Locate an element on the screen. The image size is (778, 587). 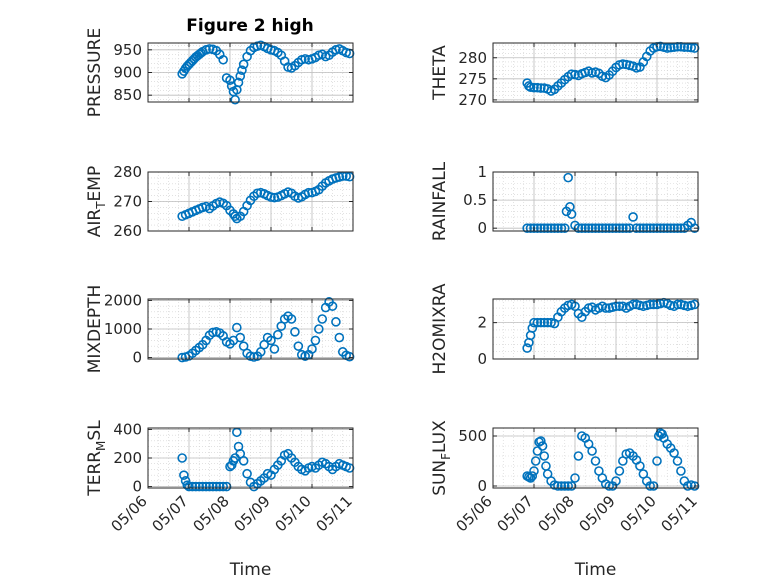
y-tick-label: 260 is located at coordinates (127, 231).